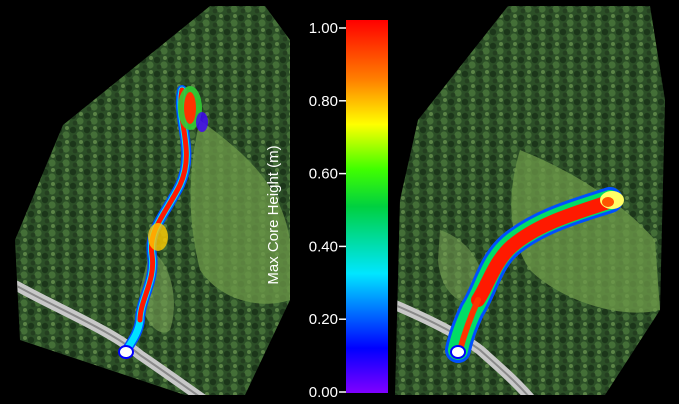  I want to click on left-flow-widening, so click(158, 237).